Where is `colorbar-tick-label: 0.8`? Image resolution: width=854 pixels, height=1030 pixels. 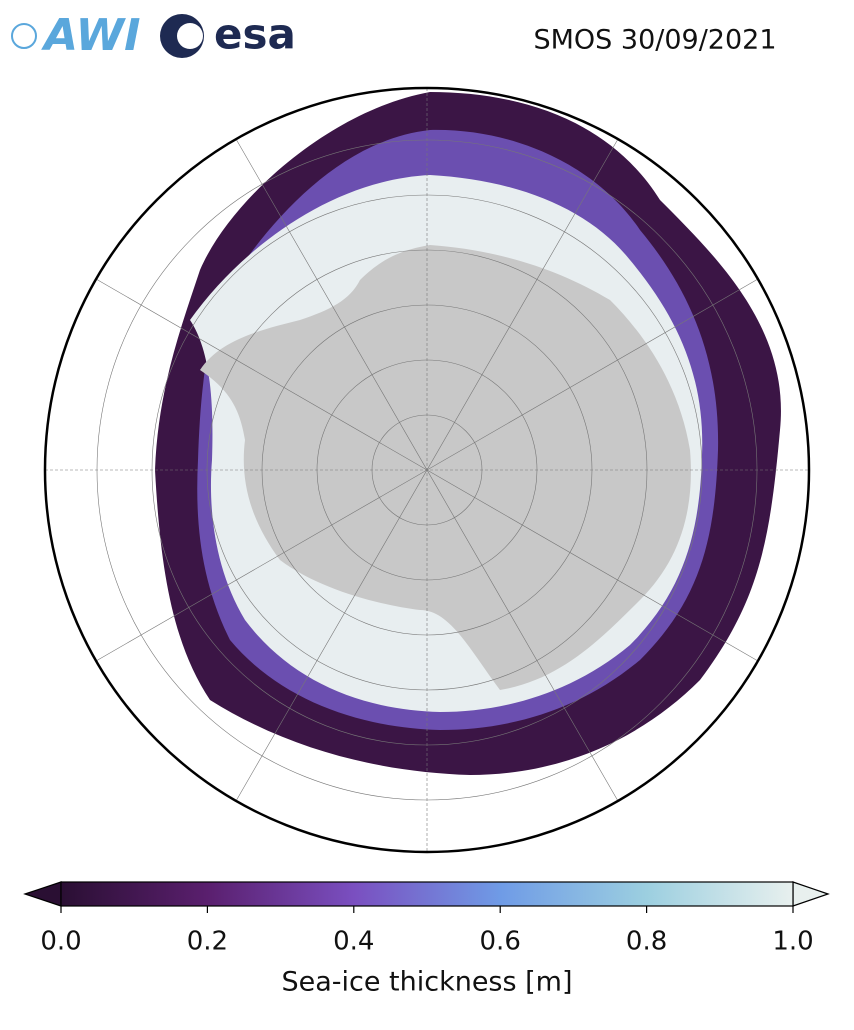 colorbar-tick-label: 0.8 is located at coordinates (646, 942).